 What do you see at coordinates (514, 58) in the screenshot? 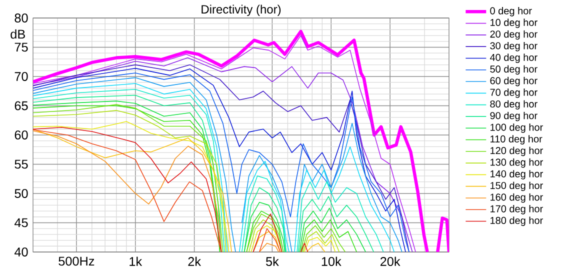
I see `legend-label: 40 deg hor` at bounding box center [514, 58].